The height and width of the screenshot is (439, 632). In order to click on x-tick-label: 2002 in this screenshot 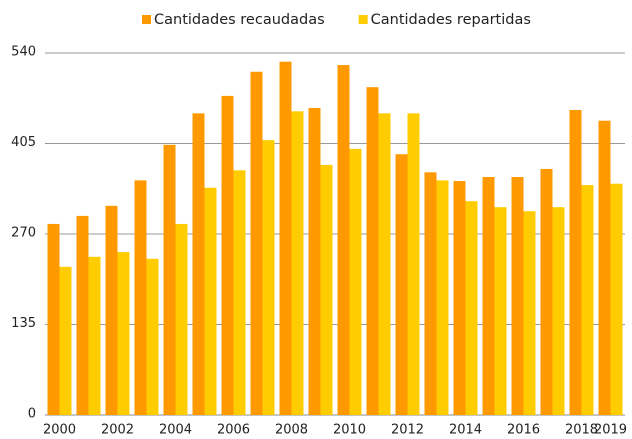, I will do `click(117, 429)`.